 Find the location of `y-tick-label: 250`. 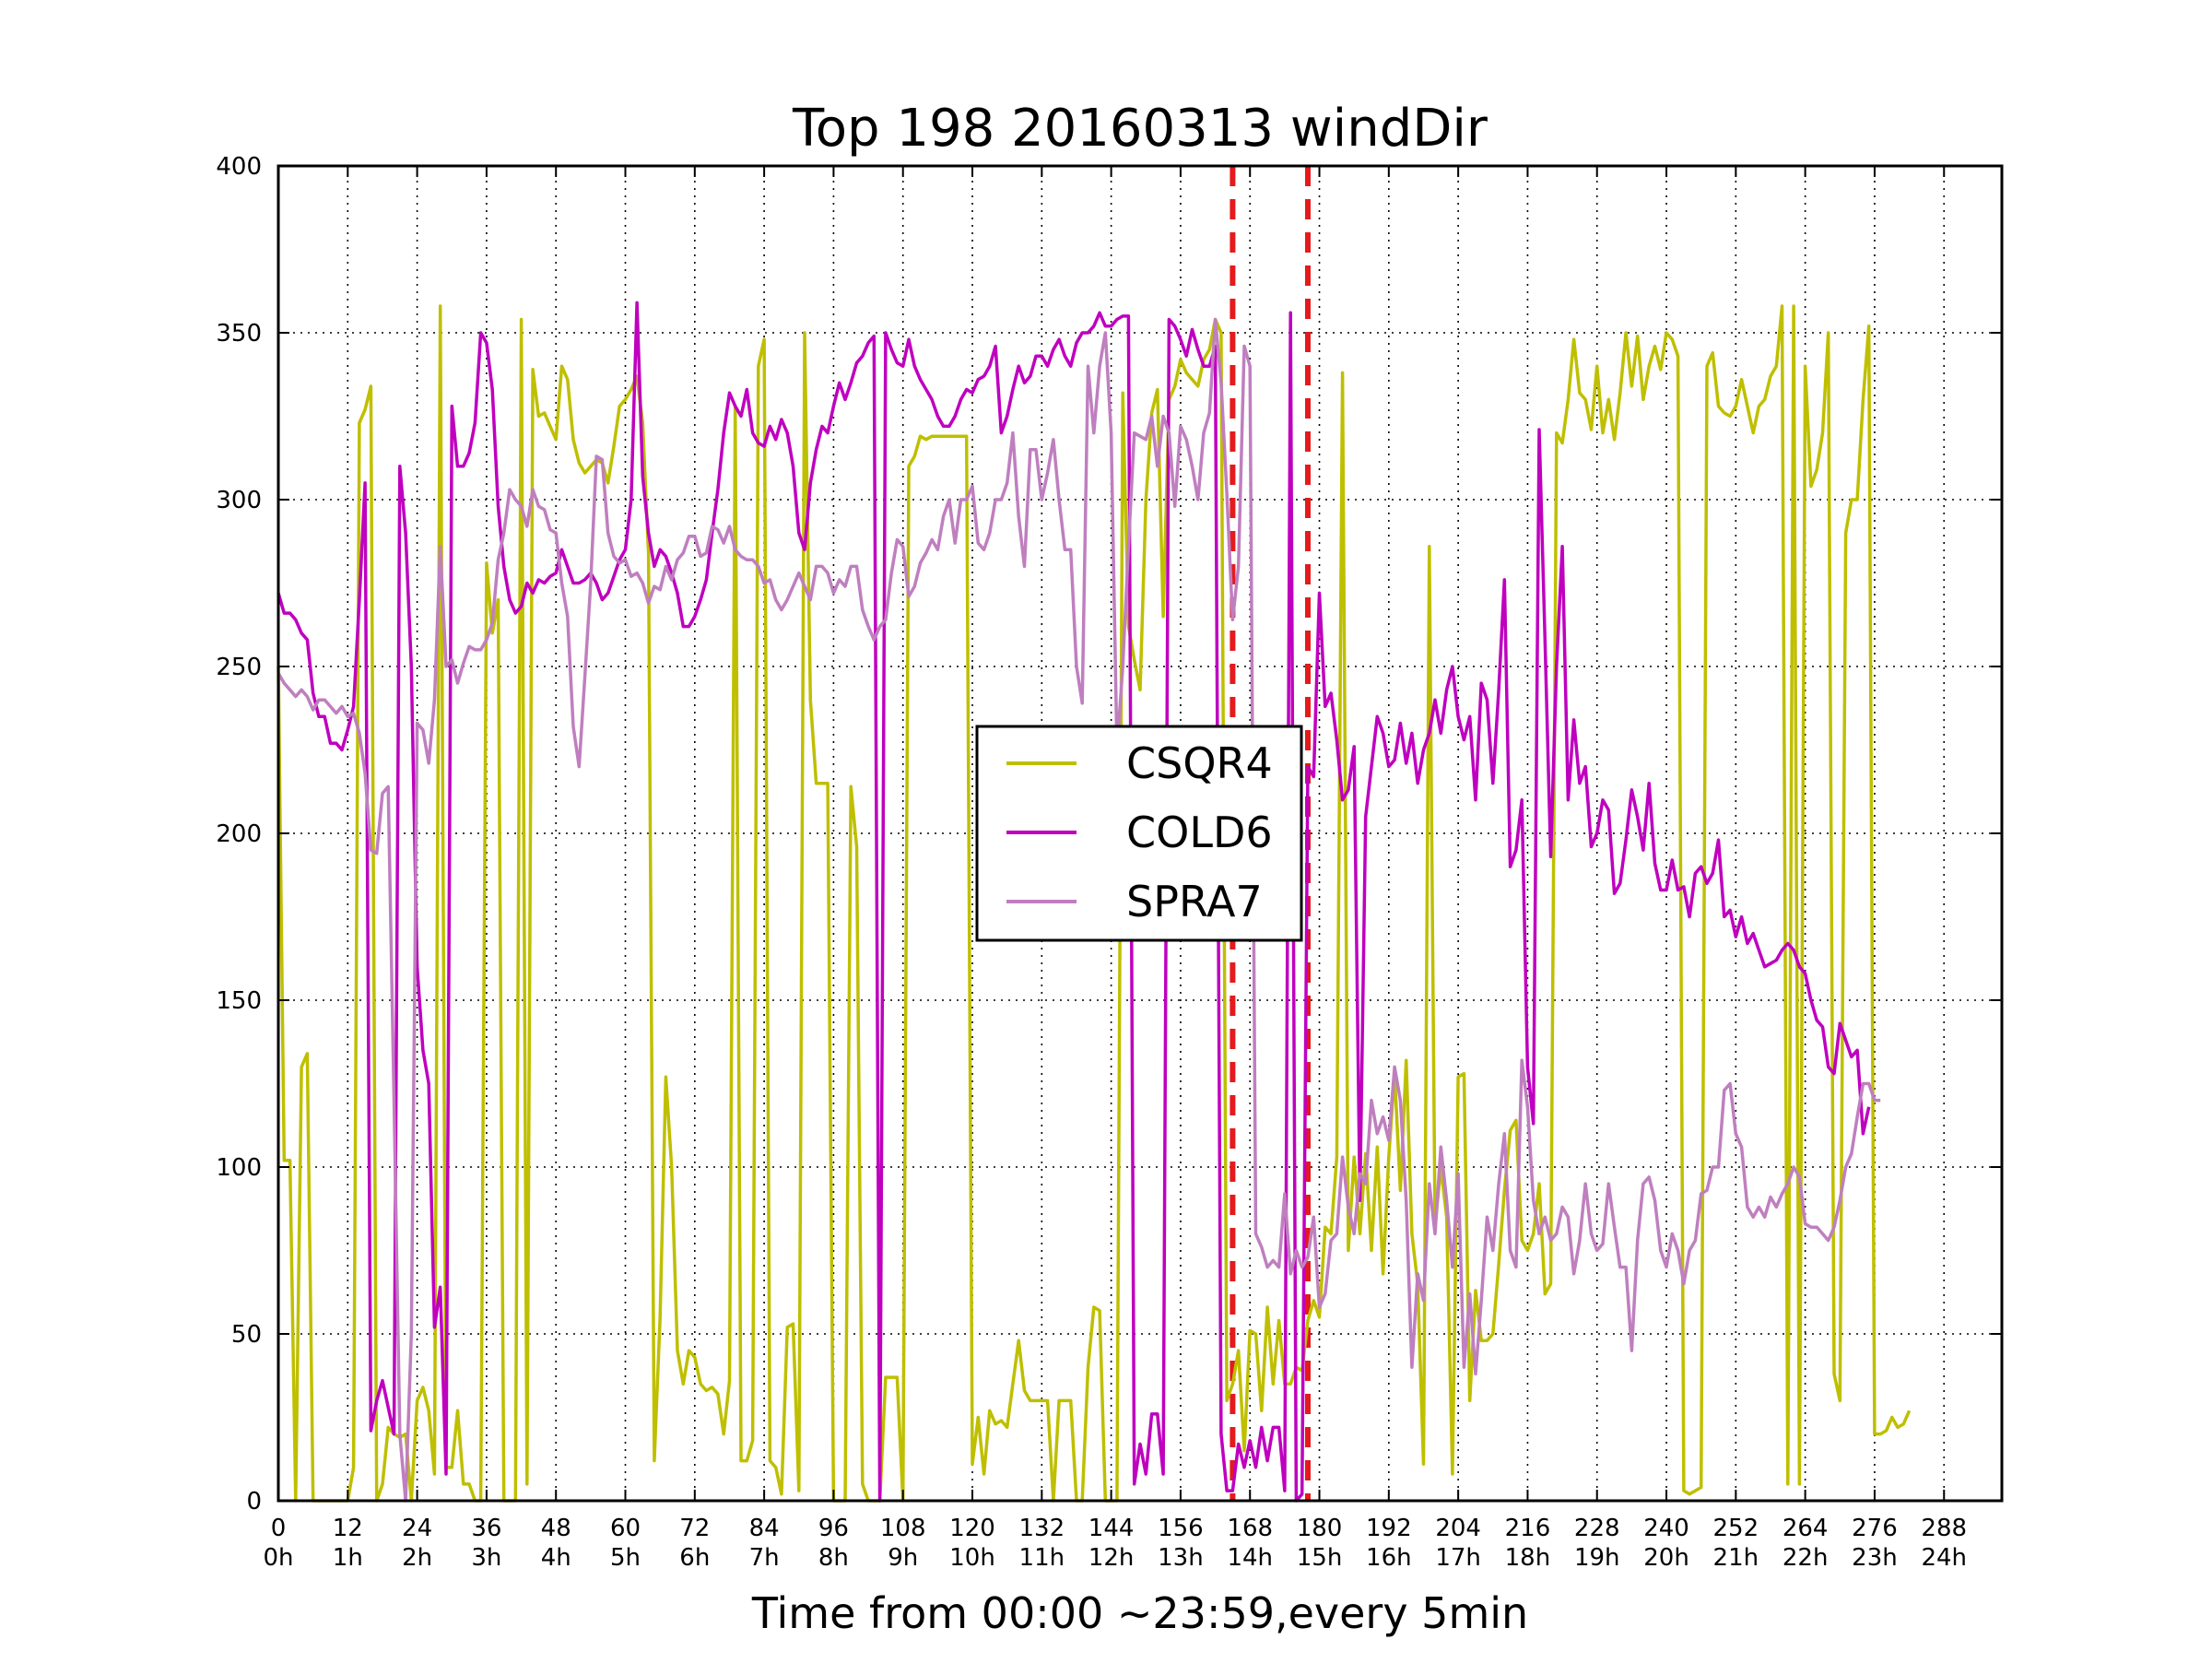

y-tick-label: 250 is located at coordinates (239, 667).